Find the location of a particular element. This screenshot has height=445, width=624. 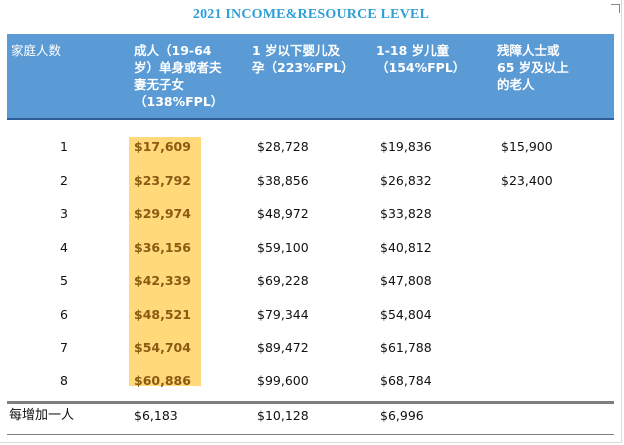

cell-adult: $23,792 is located at coordinates (162, 180).